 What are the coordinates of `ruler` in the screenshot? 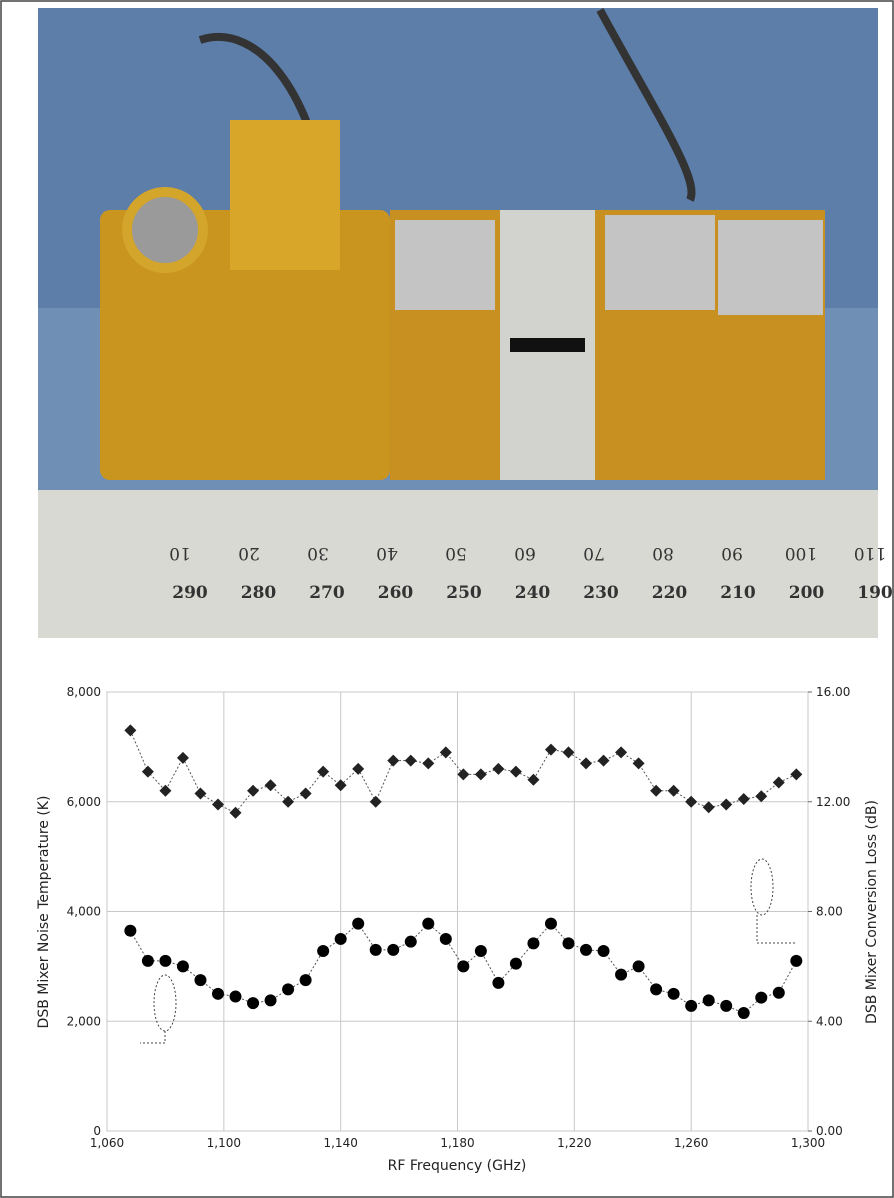 It's located at (458, 564).